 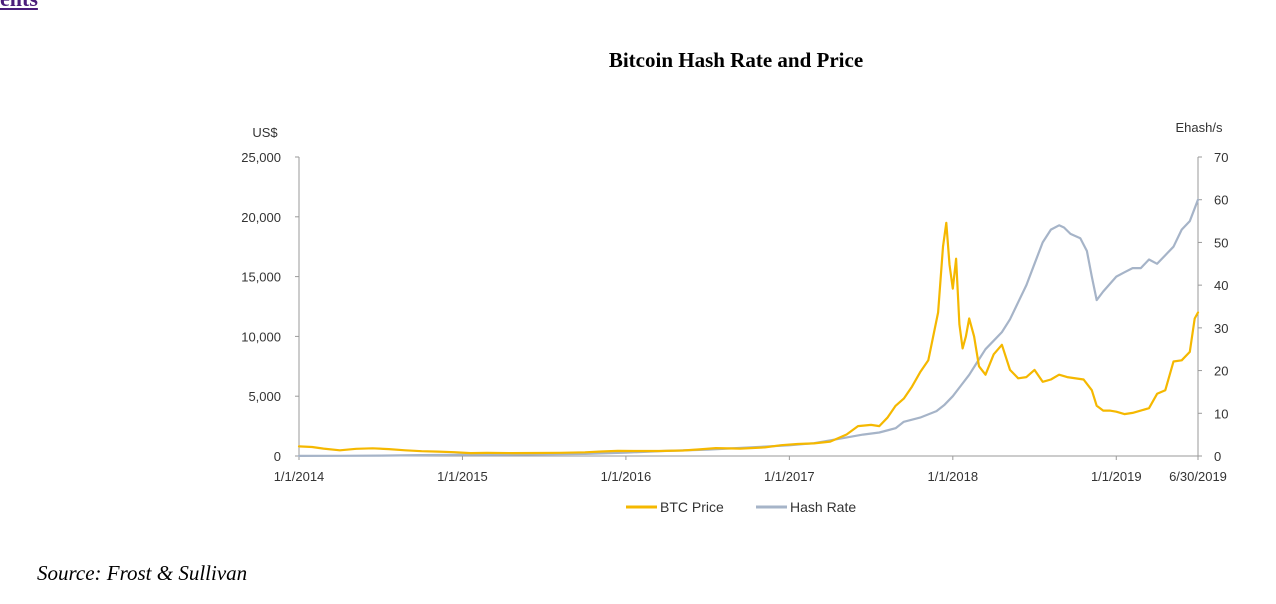 What do you see at coordinates (1198, 476) in the screenshot?
I see `x-tick-label: 6/30/2019` at bounding box center [1198, 476].